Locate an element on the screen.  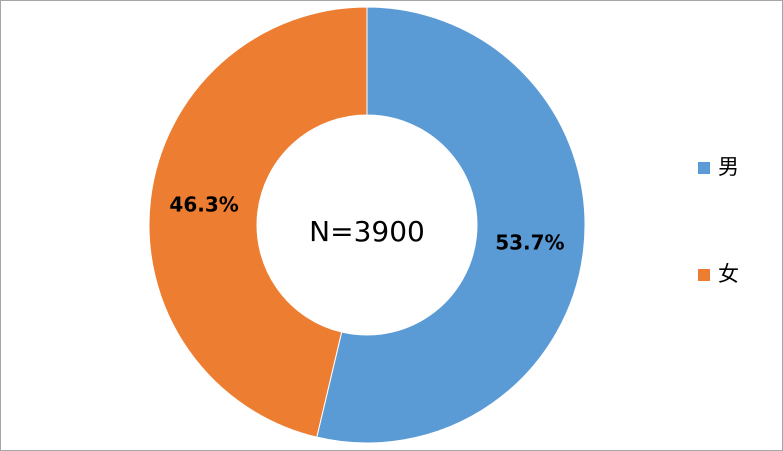
data-label: 53.7% is located at coordinates (529, 243).